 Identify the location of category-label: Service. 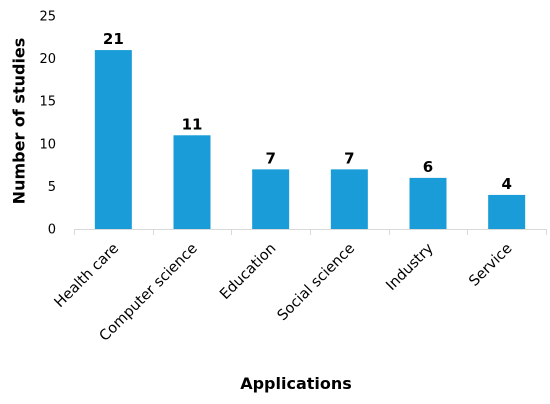
(490, 264).